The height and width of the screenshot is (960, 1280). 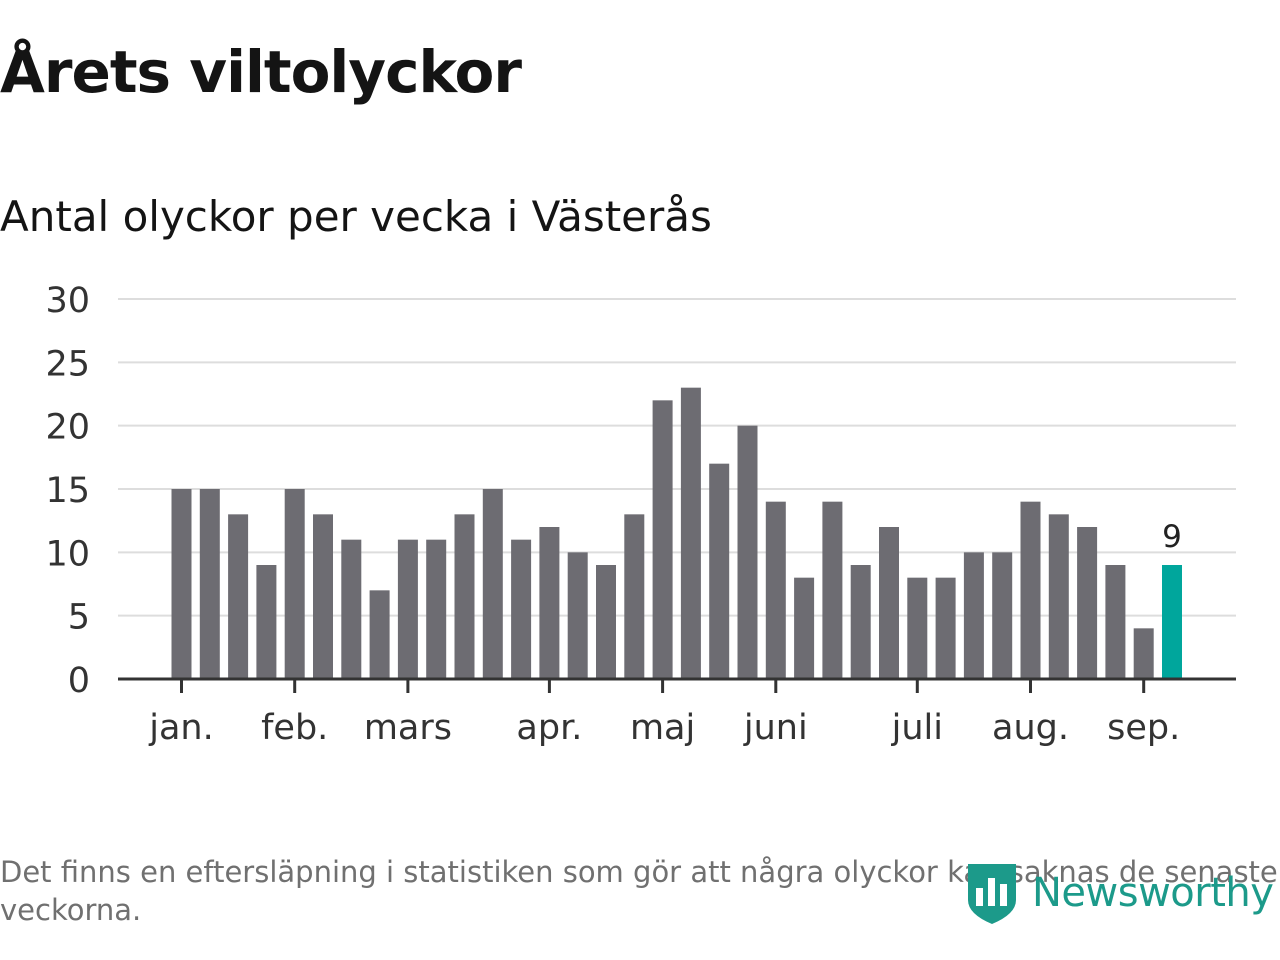 What do you see at coordinates (261, 72) in the screenshot?
I see `chart-title: Årets viltolyckor` at bounding box center [261, 72].